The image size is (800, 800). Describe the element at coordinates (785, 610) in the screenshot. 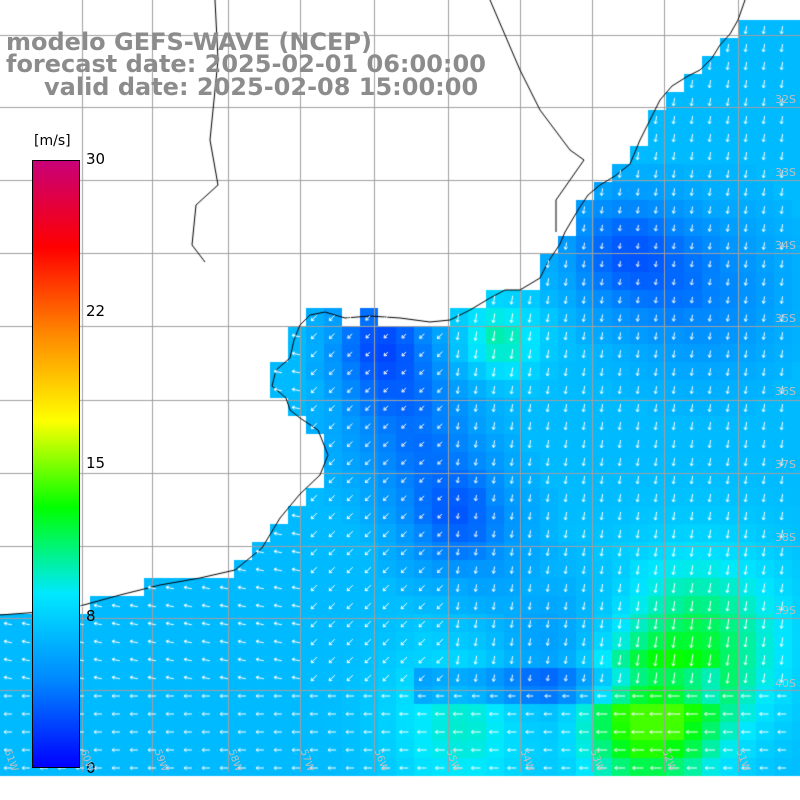

I see `lat-label: 39S` at that location.